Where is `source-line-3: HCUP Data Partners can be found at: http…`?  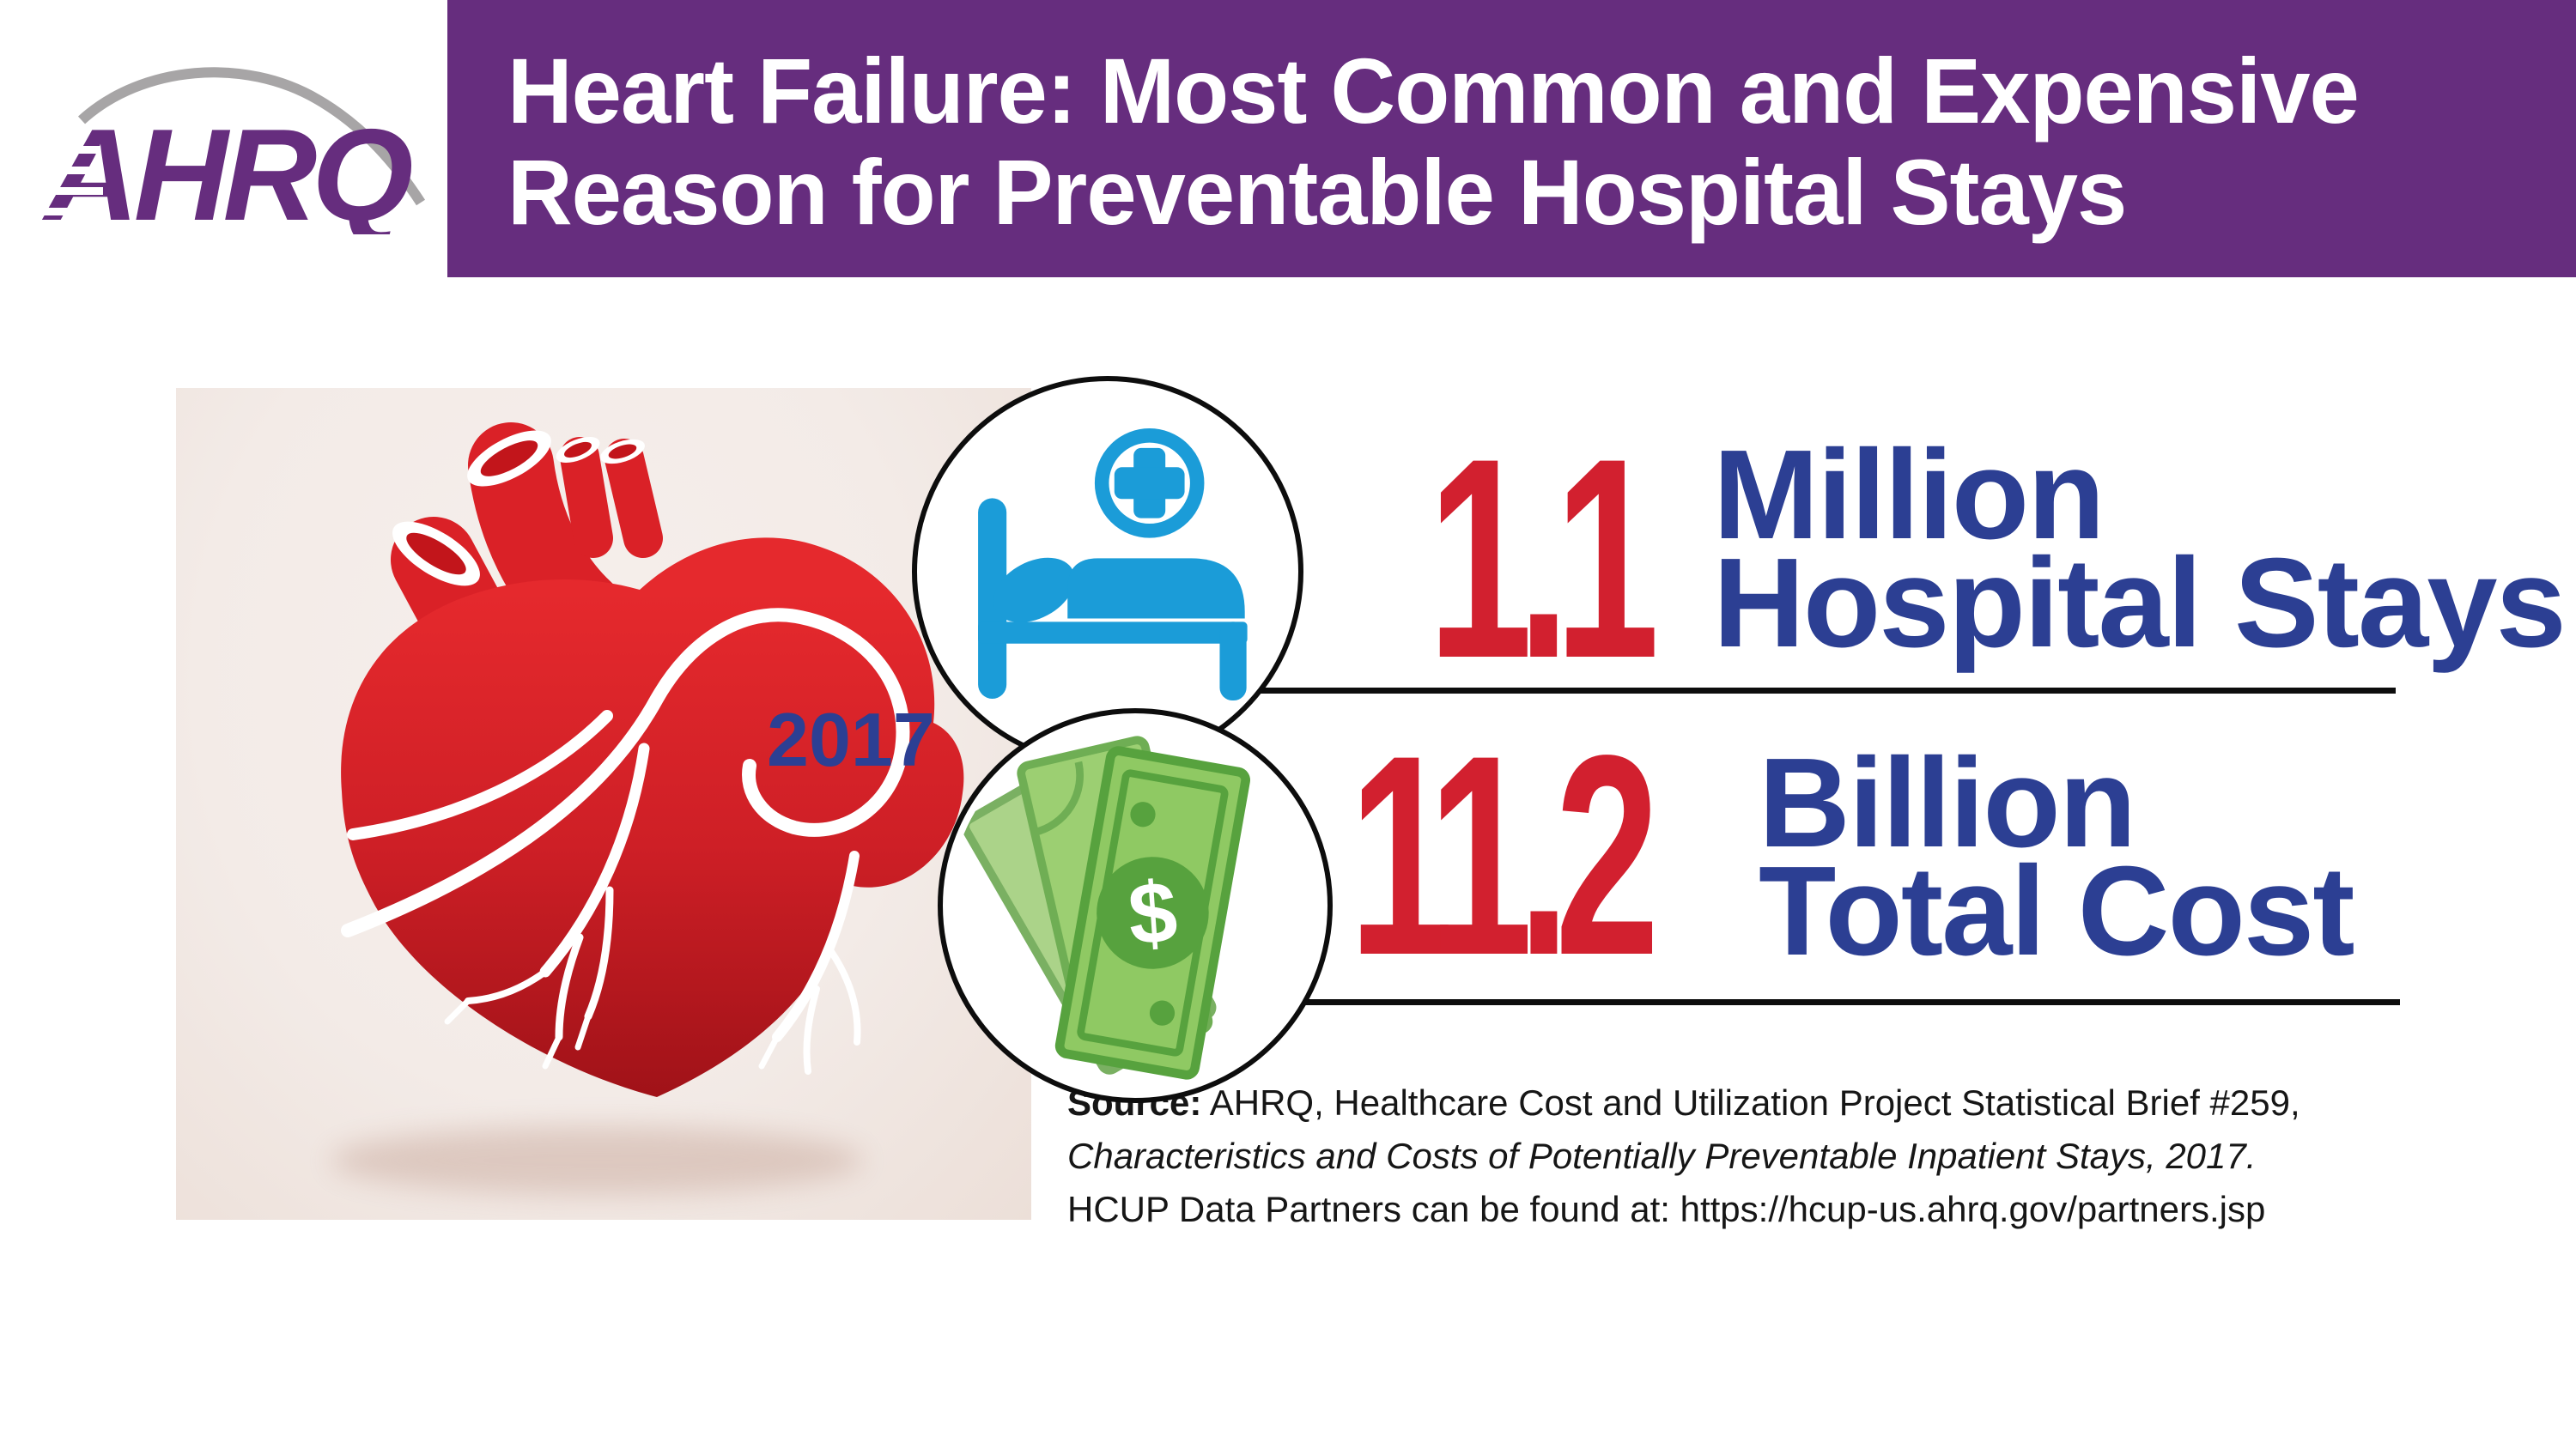
source-line-3: HCUP Data Partners can be found at: http… is located at coordinates (1667, 1209).